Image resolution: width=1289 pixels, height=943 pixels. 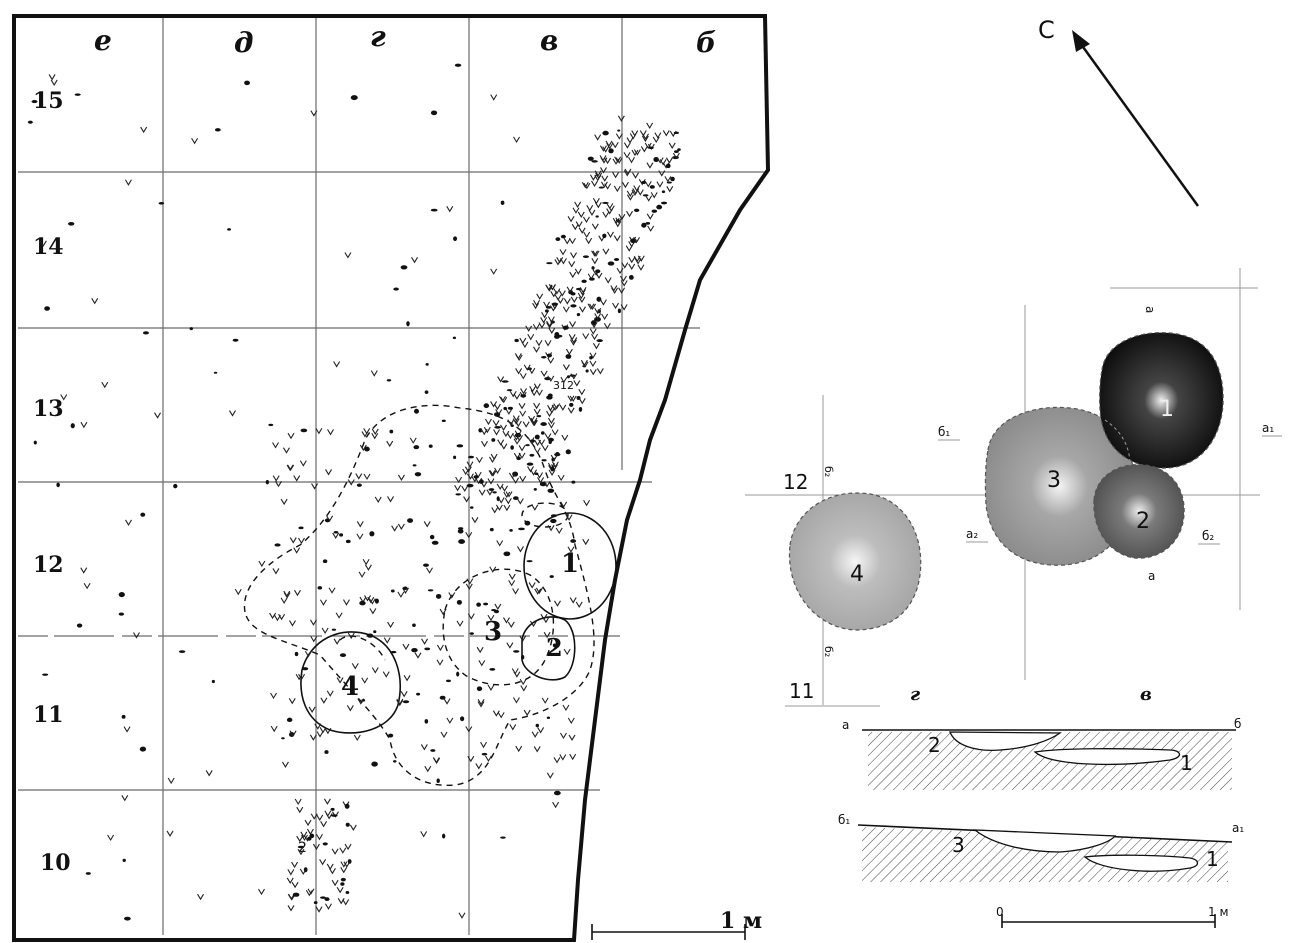 I want to click on column-label-v: в, so click(x=549, y=40).